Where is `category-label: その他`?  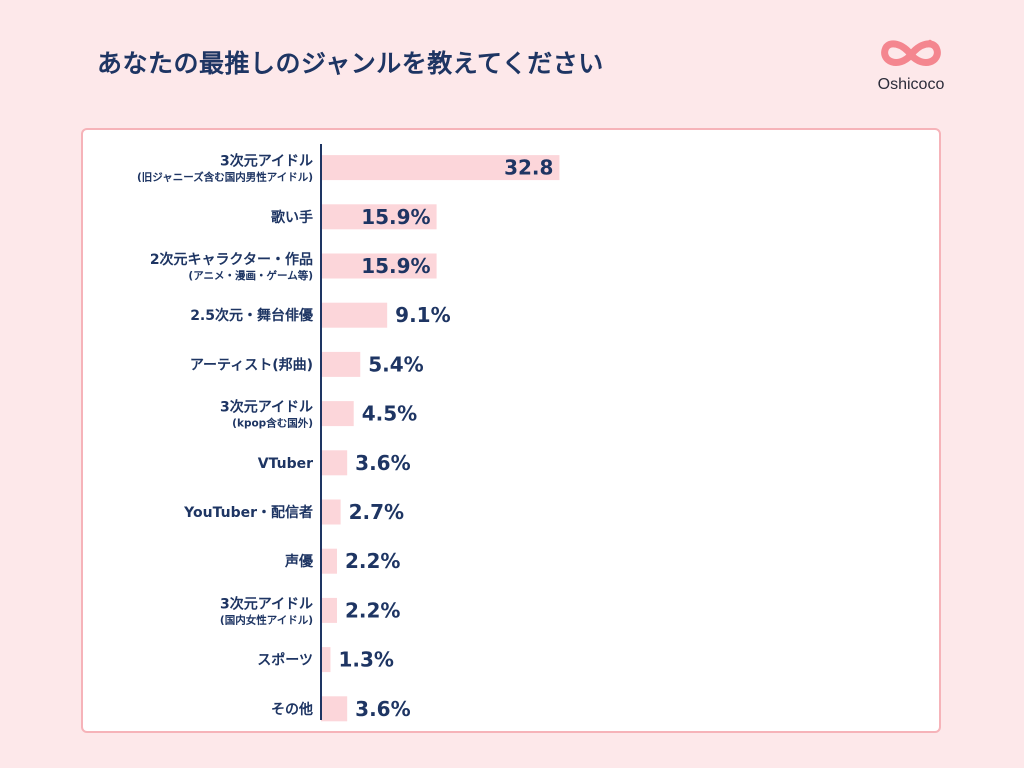
category-label: その他 is located at coordinates (292, 709).